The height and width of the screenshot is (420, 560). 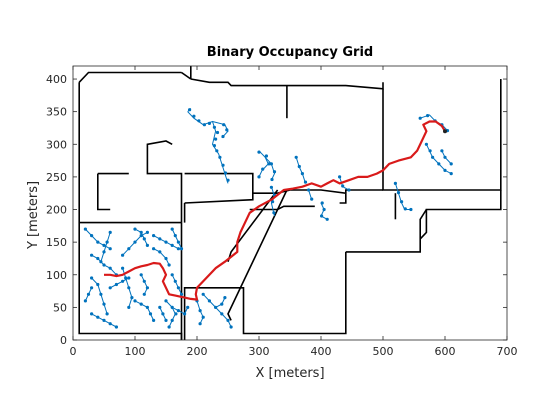 I want to click on x-tick-label: 100, so click(x=135, y=351).